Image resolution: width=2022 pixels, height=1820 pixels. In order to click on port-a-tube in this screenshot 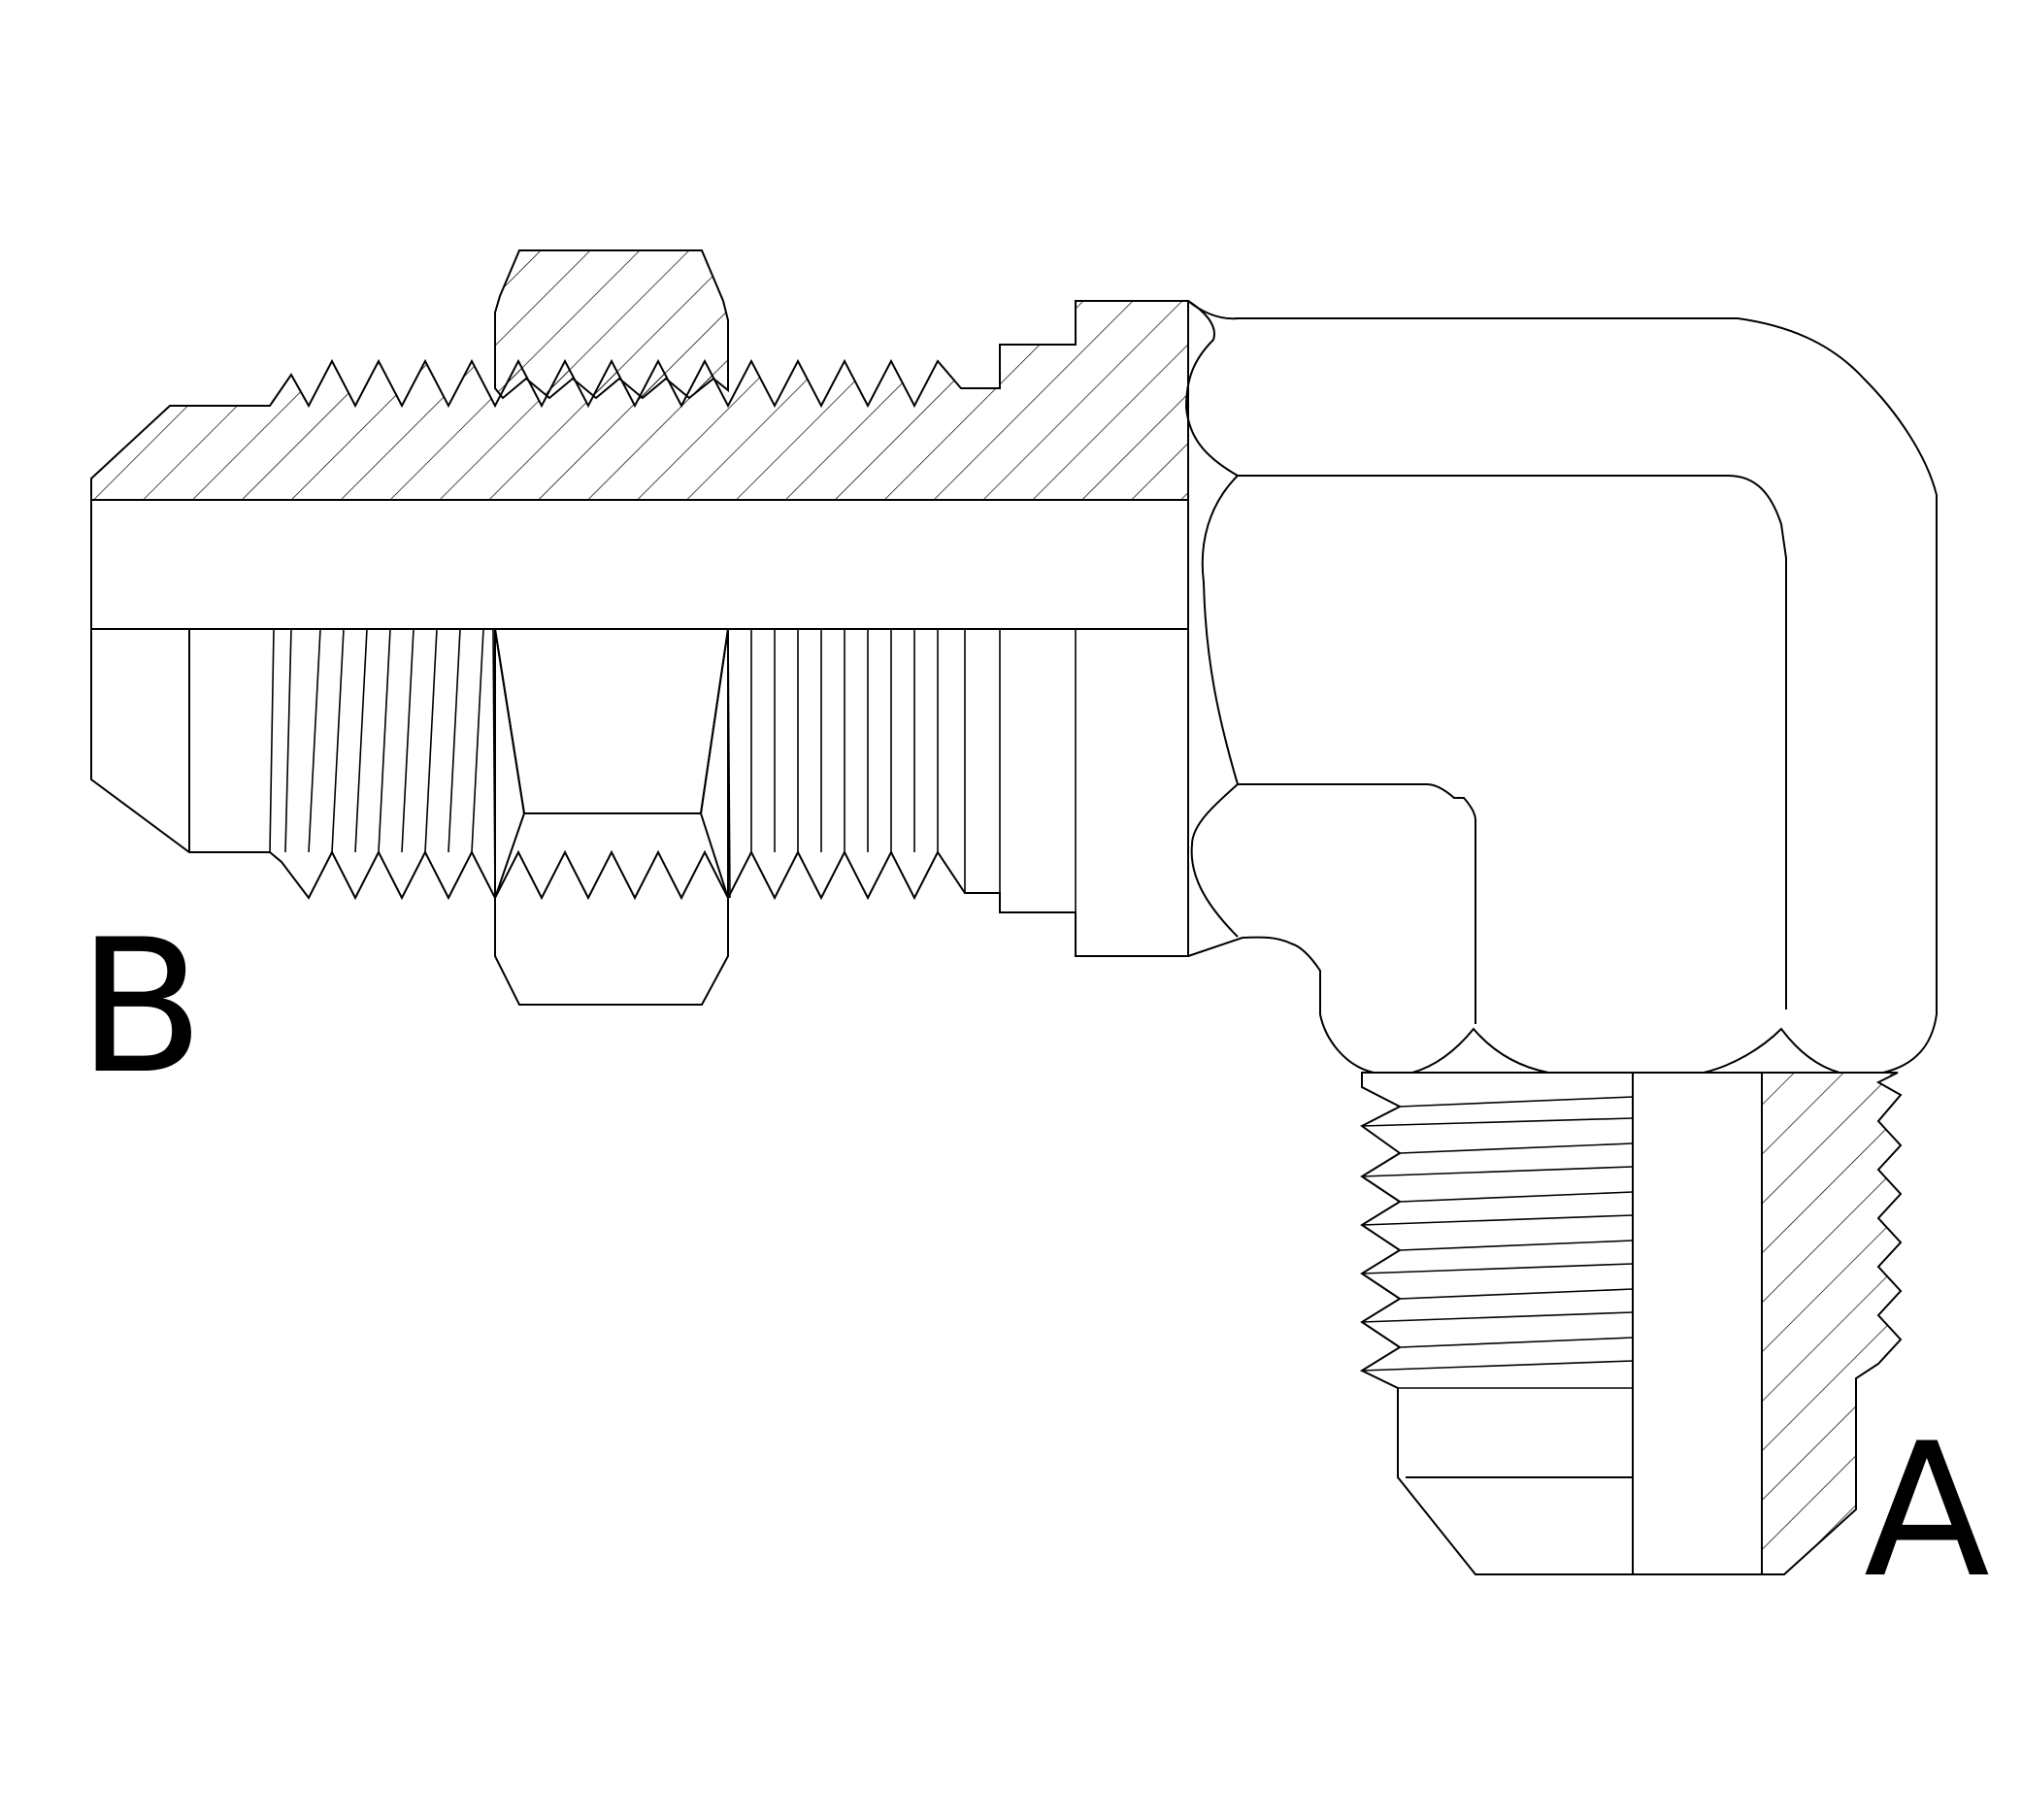, I will do `click(1631, 1323)`.